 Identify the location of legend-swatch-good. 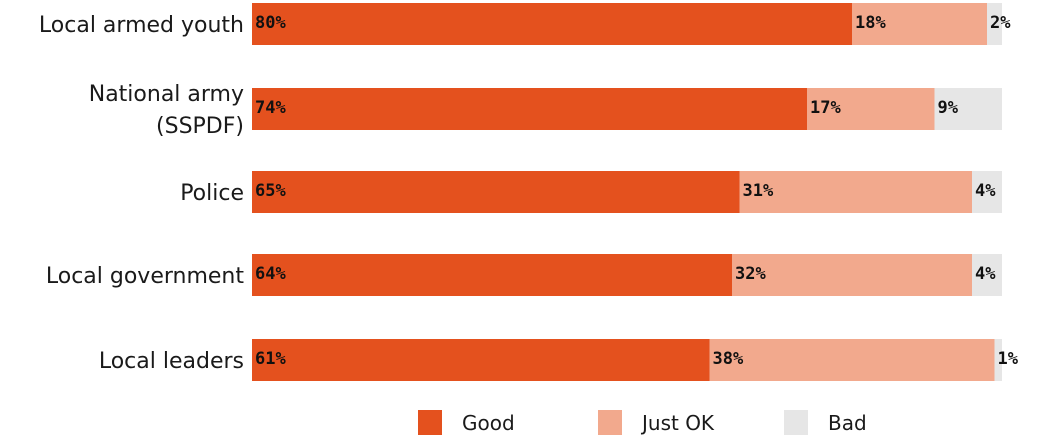
(430, 422).